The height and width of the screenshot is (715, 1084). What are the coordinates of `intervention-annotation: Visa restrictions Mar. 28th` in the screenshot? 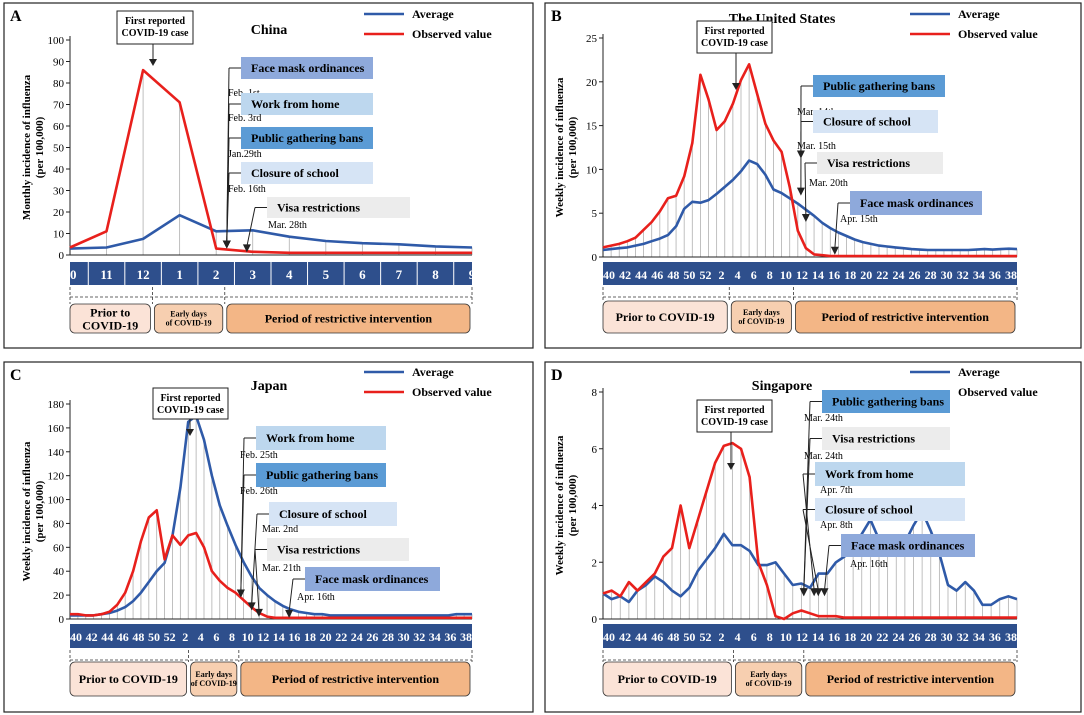 It's located at (326, 225).